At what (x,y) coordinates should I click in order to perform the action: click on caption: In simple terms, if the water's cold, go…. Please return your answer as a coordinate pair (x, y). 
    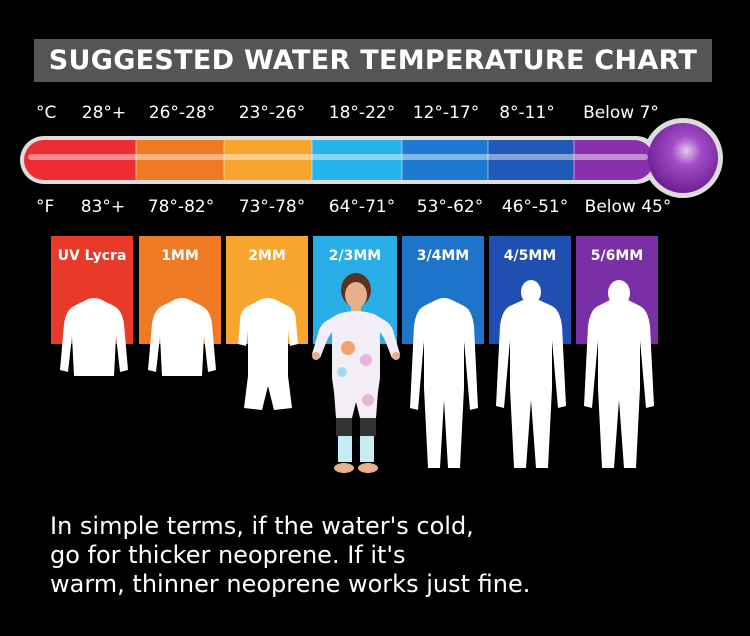
    Looking at the image, I should click on (380, 555).